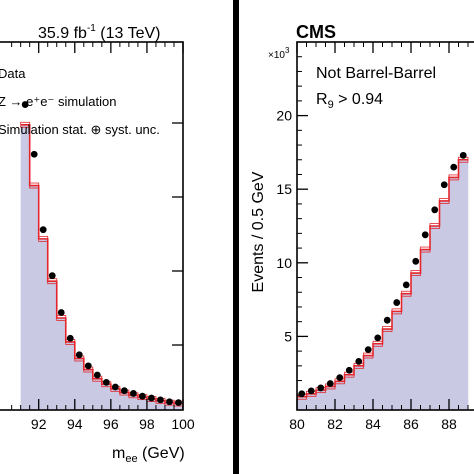 Image resolution: width=474 pixels, height=474 pixels. What do you see at coordinates (449, 424) in the screenshot?
I see `x-tick-label: 88` at bounding box center [449, 424].